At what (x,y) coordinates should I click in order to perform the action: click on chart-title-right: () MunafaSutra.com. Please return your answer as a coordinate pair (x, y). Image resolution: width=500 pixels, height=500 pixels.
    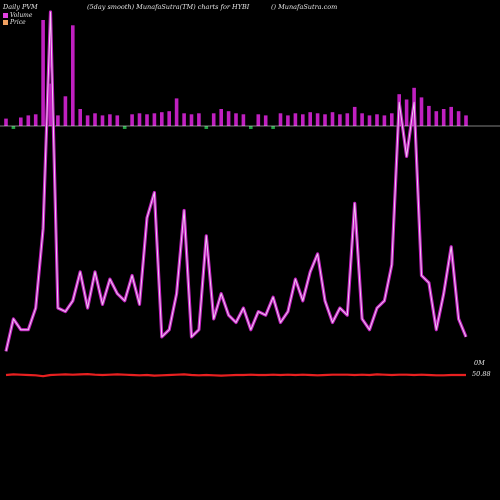
    Looking at the image, I should click on (304, 7).